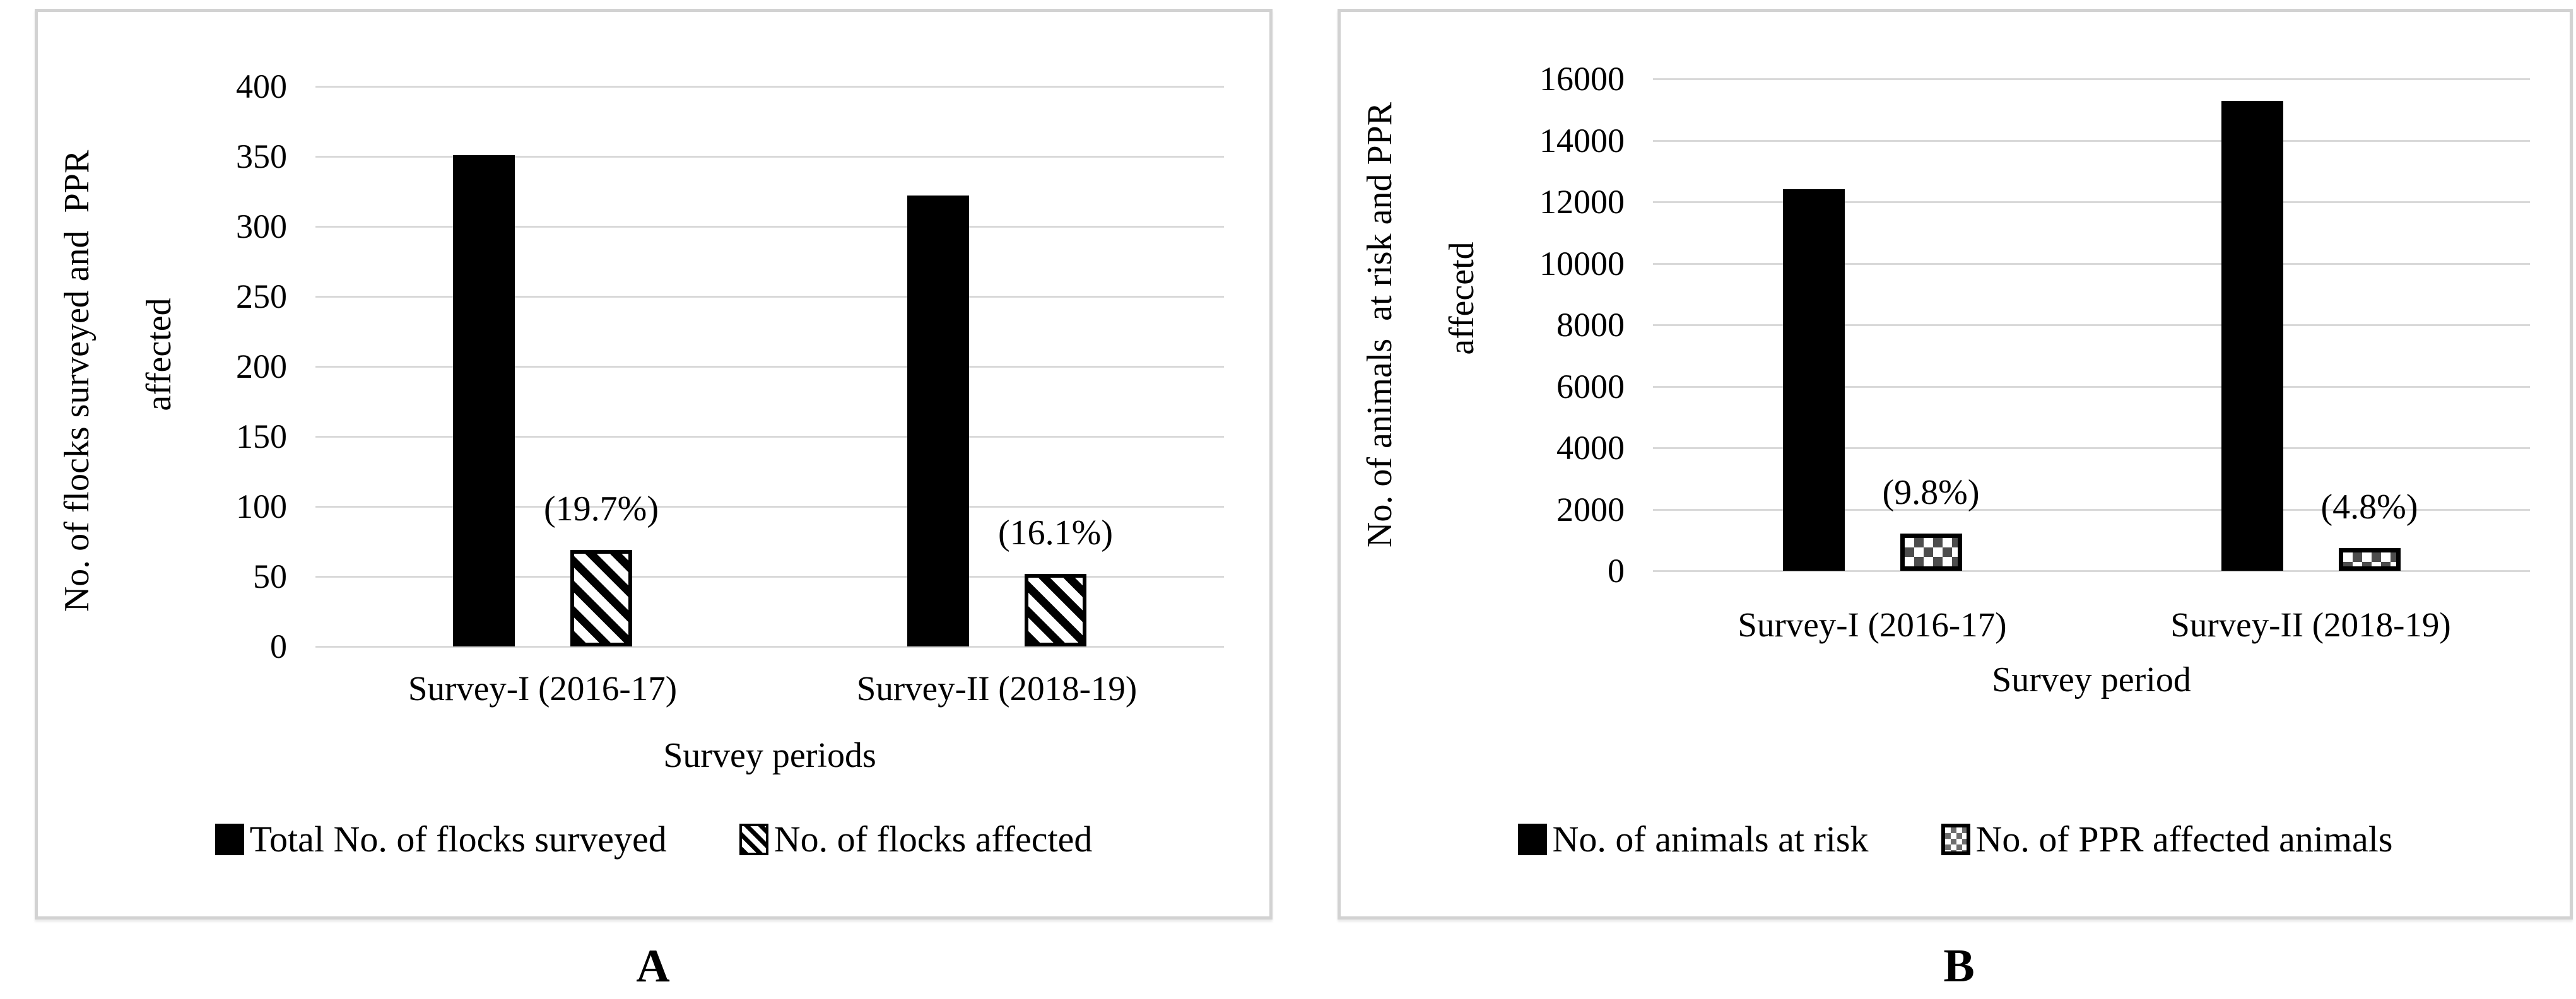 This screenshot has width=2576, height=999. I want to click on y-tick-label: 4000, so click(1590, 448).